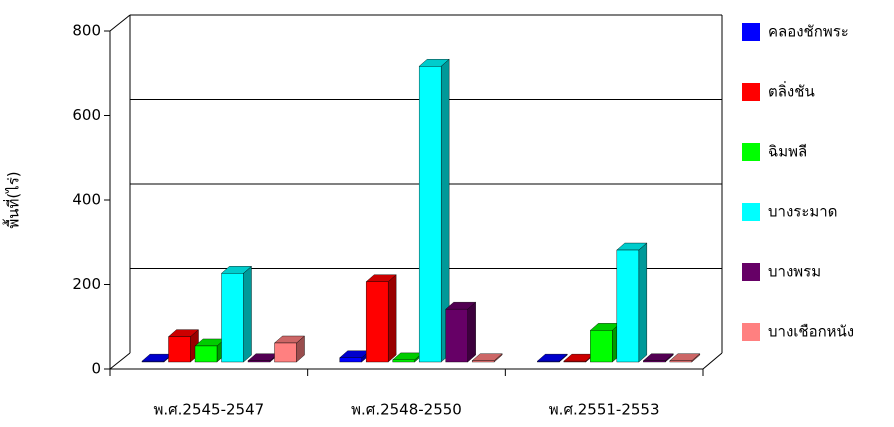  I want to click on x-tick-label: พ.ศ.2548-2550, so click(406, 410).